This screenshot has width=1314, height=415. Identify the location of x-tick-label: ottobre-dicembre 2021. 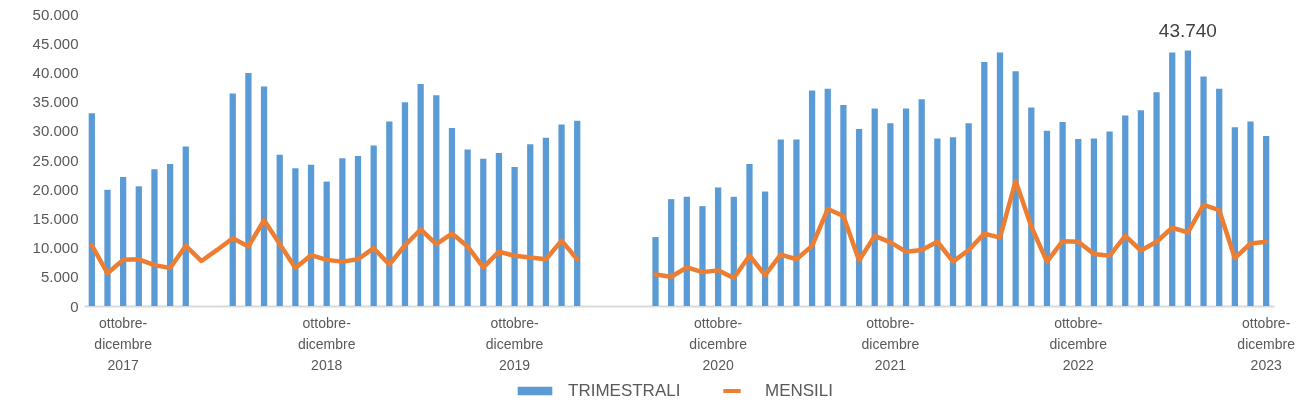
(890, 343).